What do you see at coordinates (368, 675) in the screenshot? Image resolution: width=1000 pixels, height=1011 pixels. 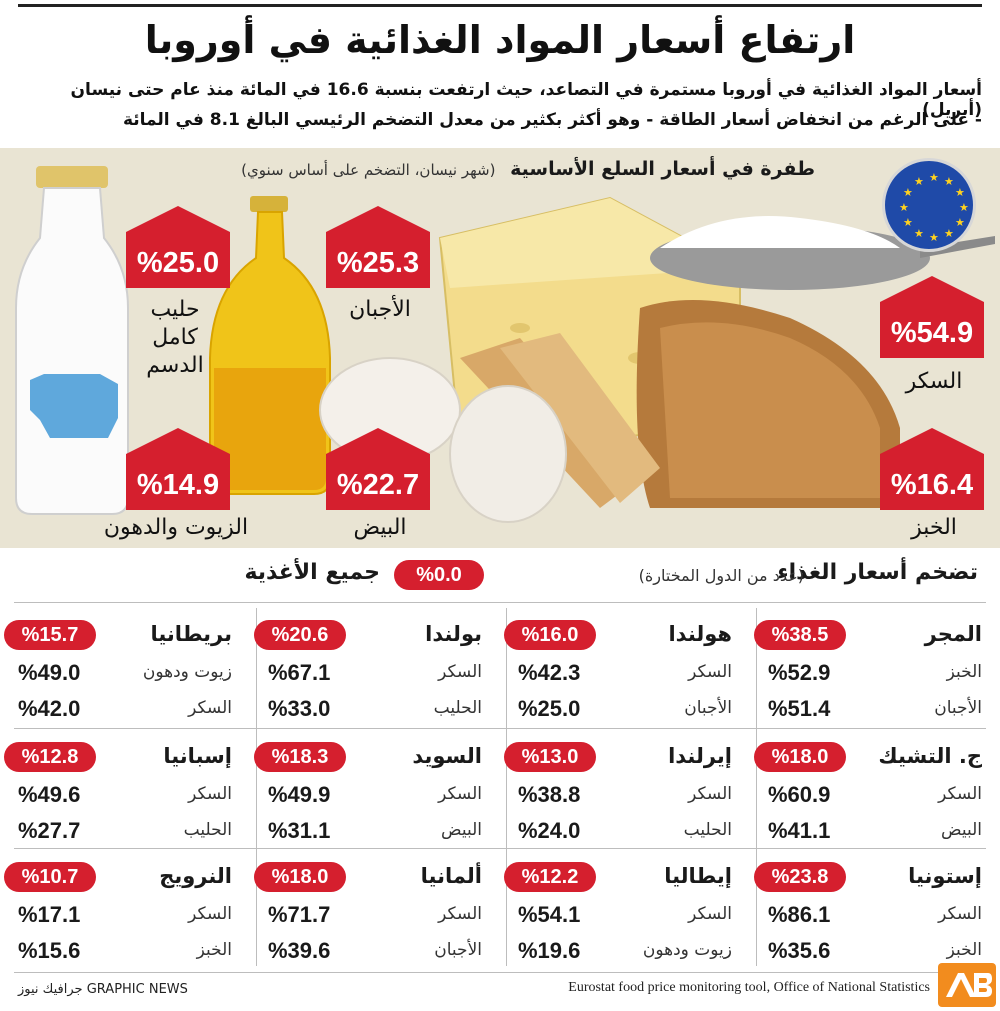 I see `item-row: السكر %67.1` at bounding box center [368, 675].